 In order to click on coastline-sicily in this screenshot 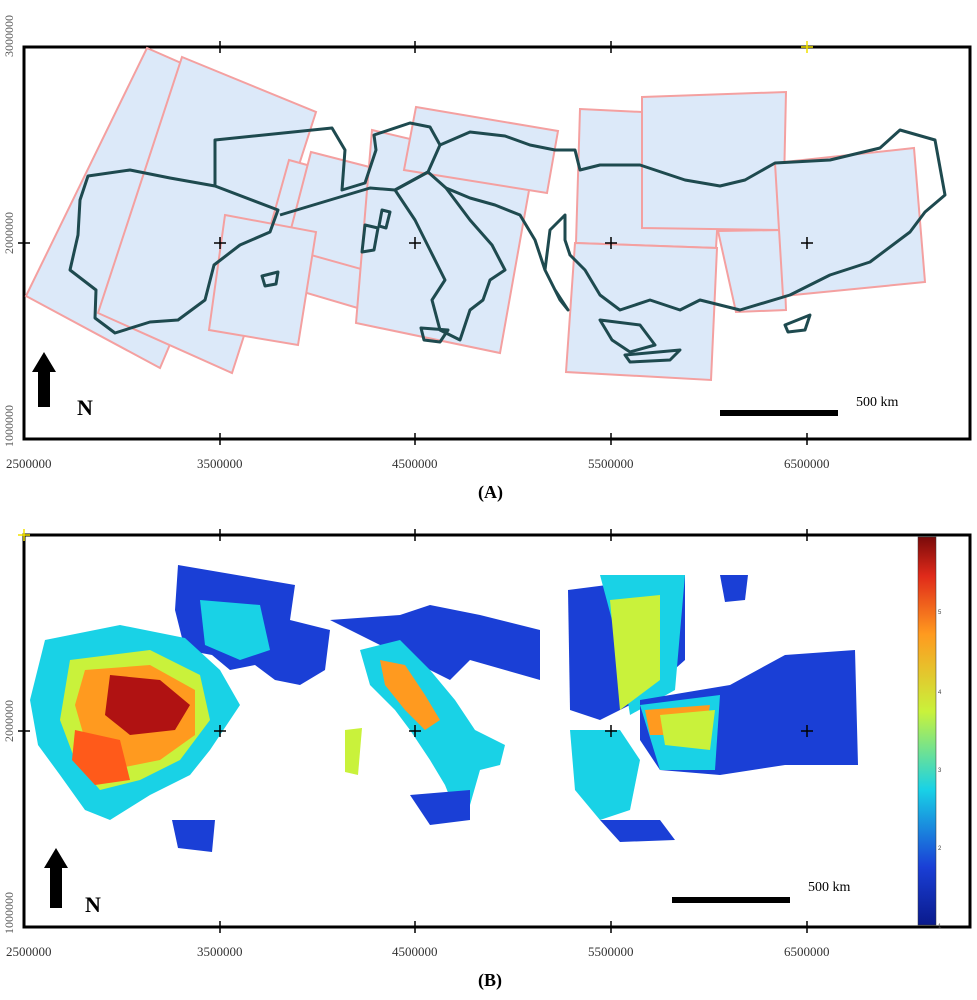, I will do `click(434, 335)`.